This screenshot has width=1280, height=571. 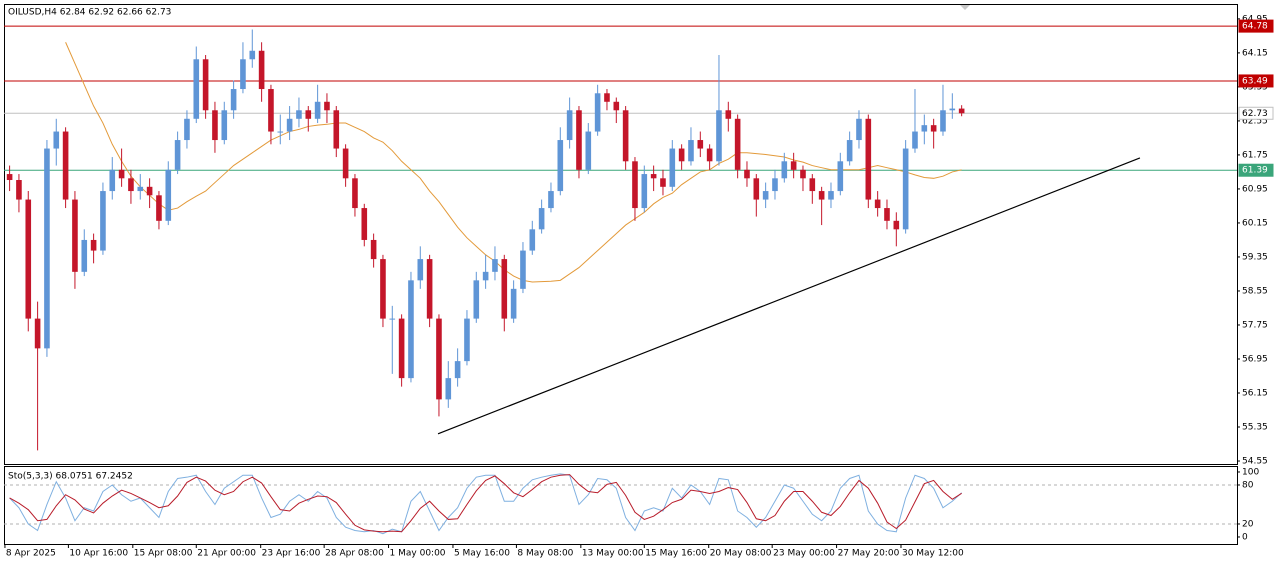 What do you see at coordinates (1245, 537) in the screenshot?
I see `y-tick-label: 0` at bounding box center [1245, 537].